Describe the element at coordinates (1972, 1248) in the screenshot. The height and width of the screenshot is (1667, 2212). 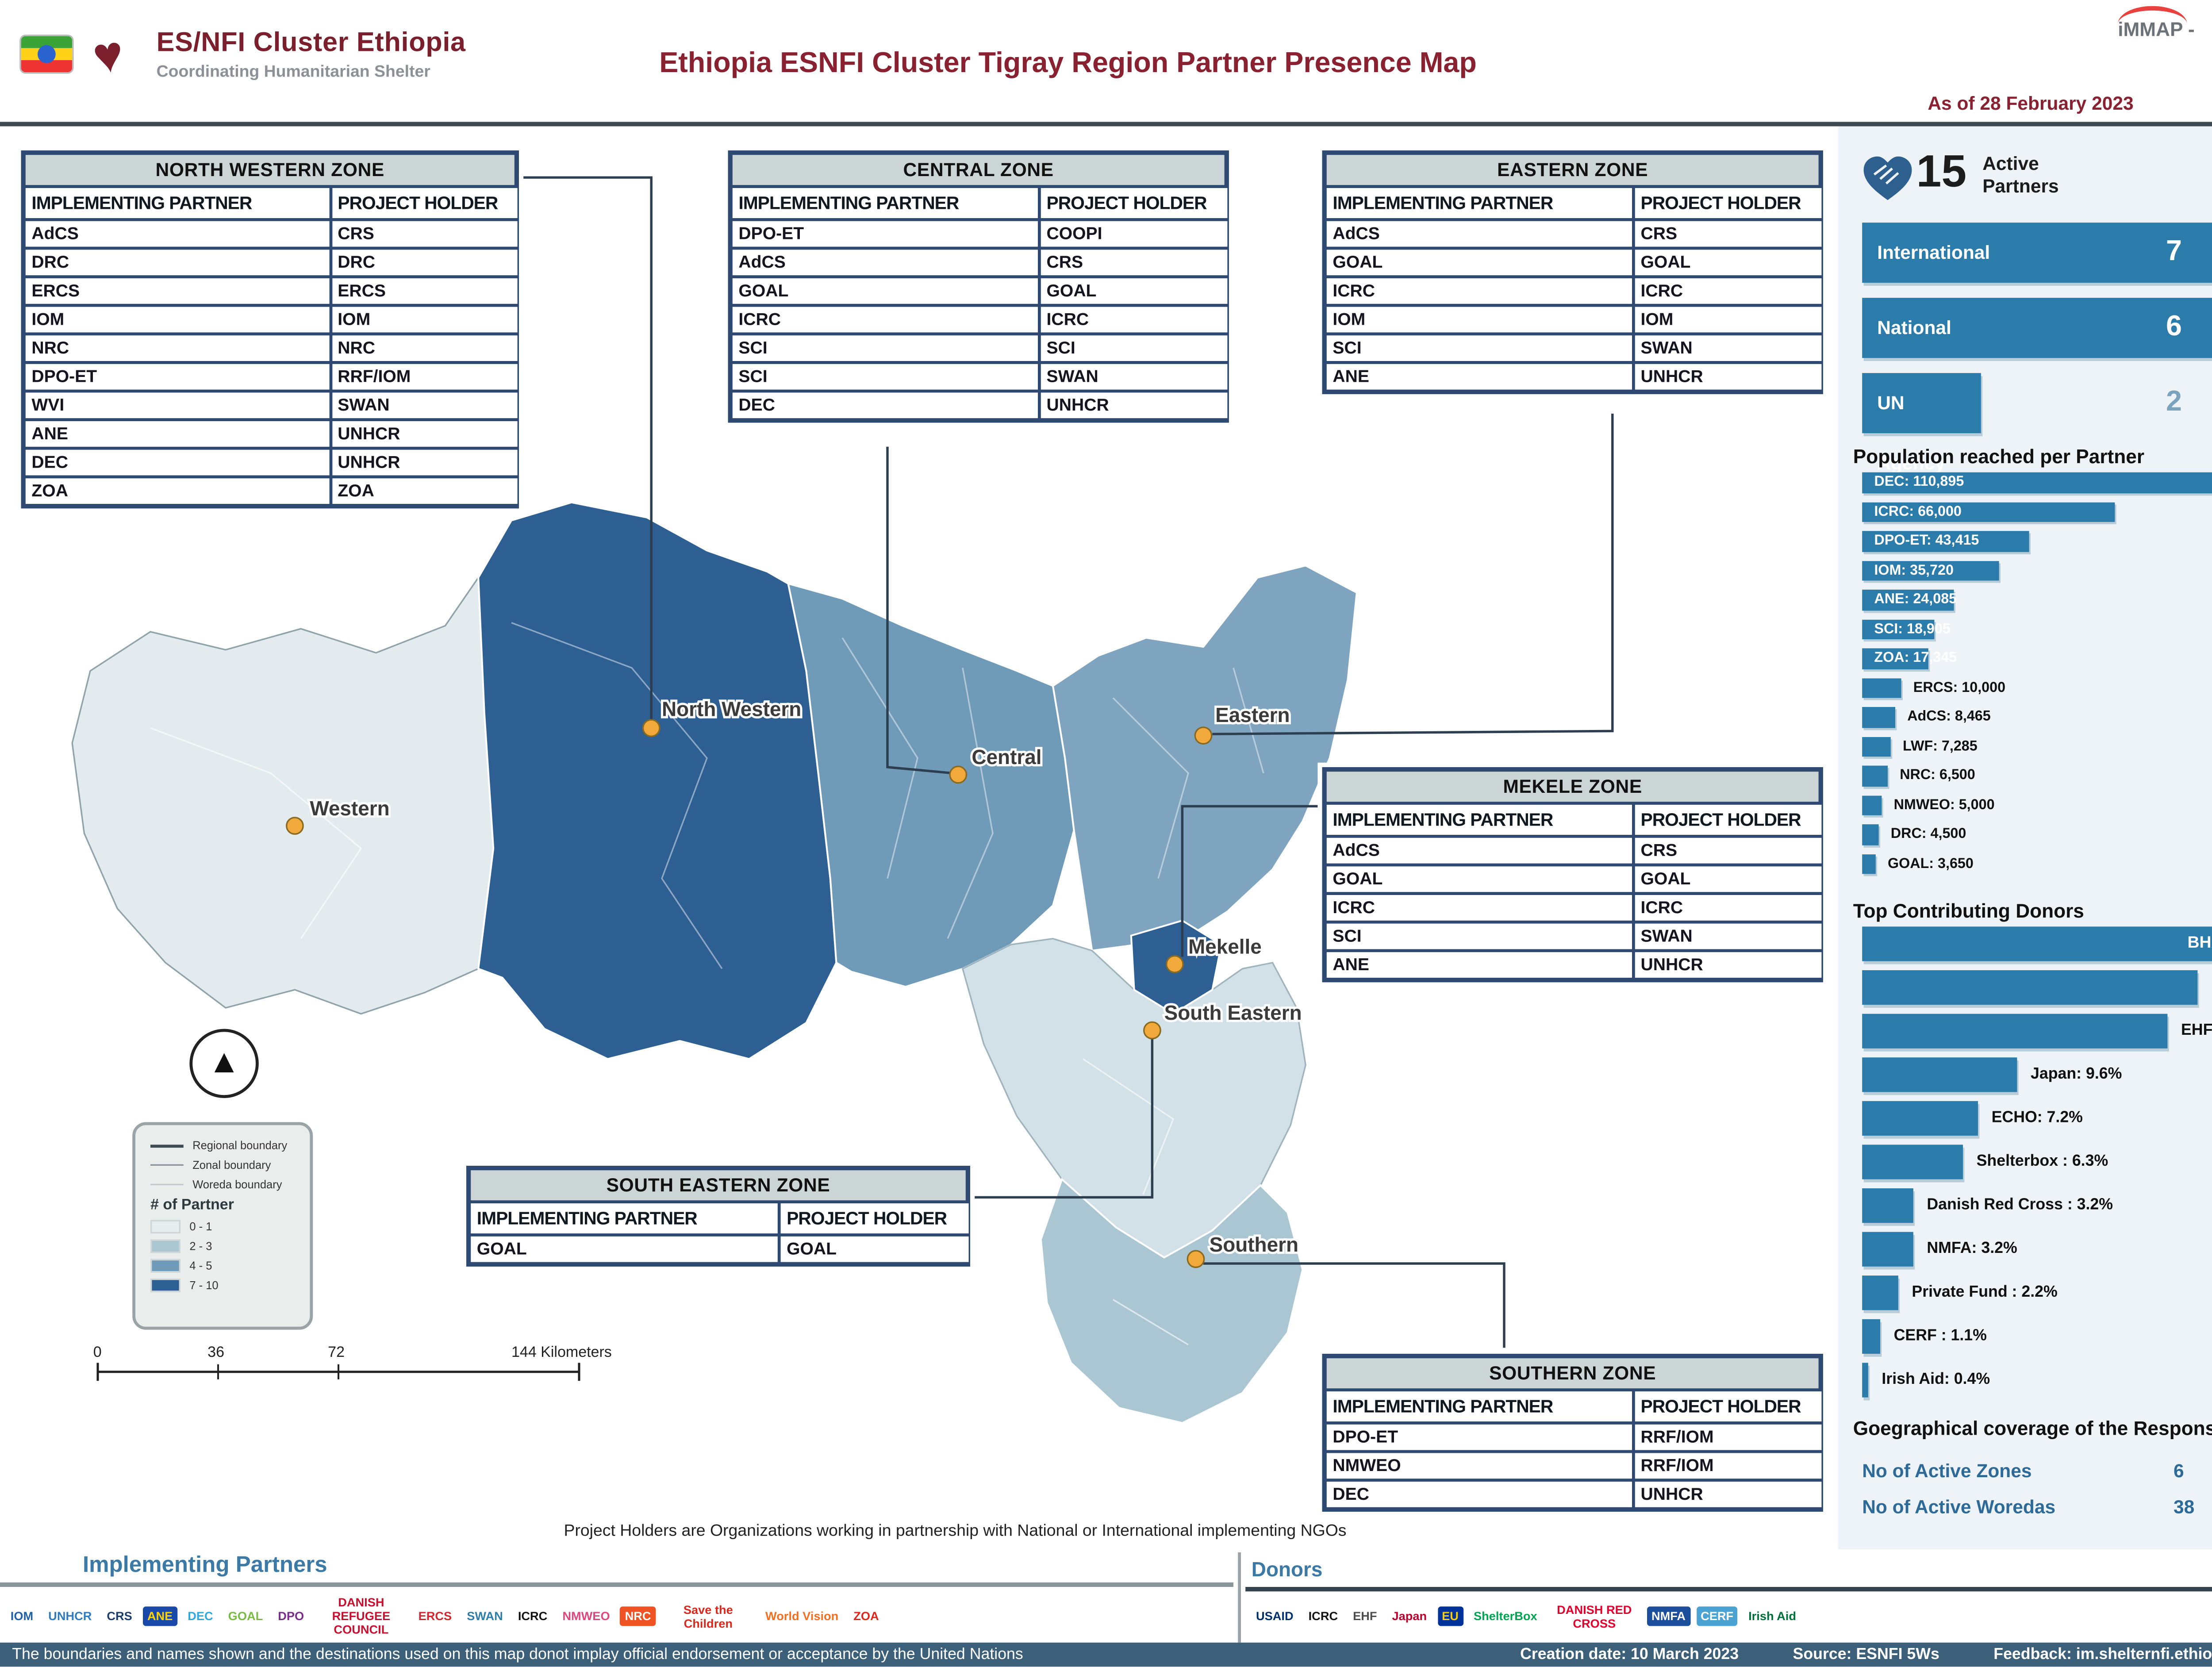
I see `bar-label: NMFA: 3.2%` at that location.